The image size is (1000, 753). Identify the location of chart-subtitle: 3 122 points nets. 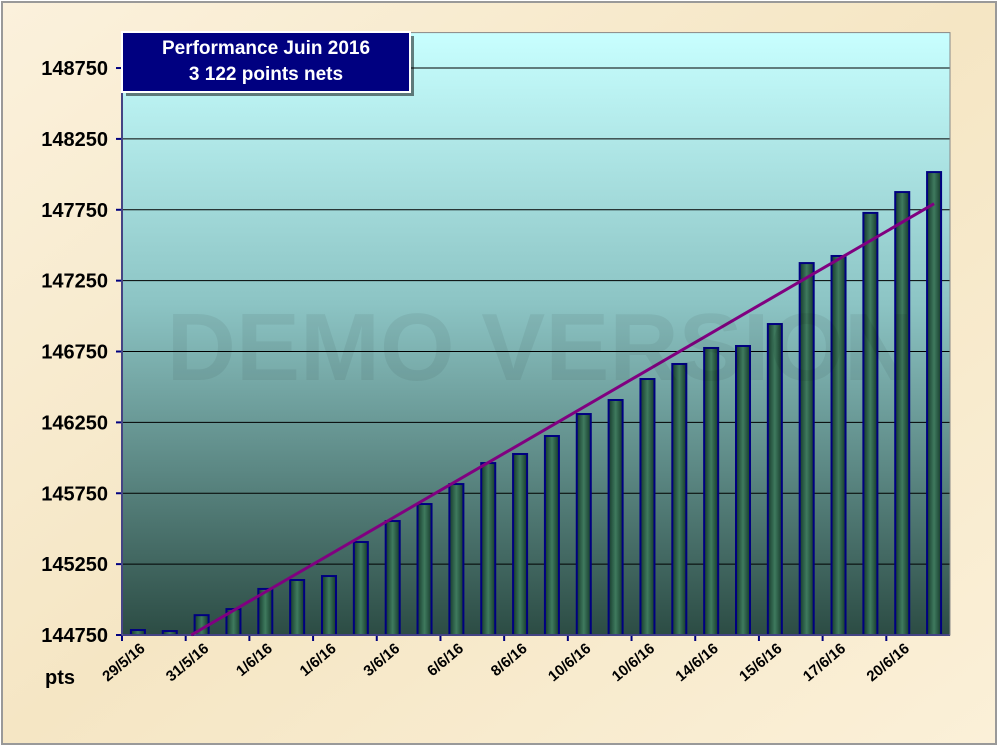
(266, 74).